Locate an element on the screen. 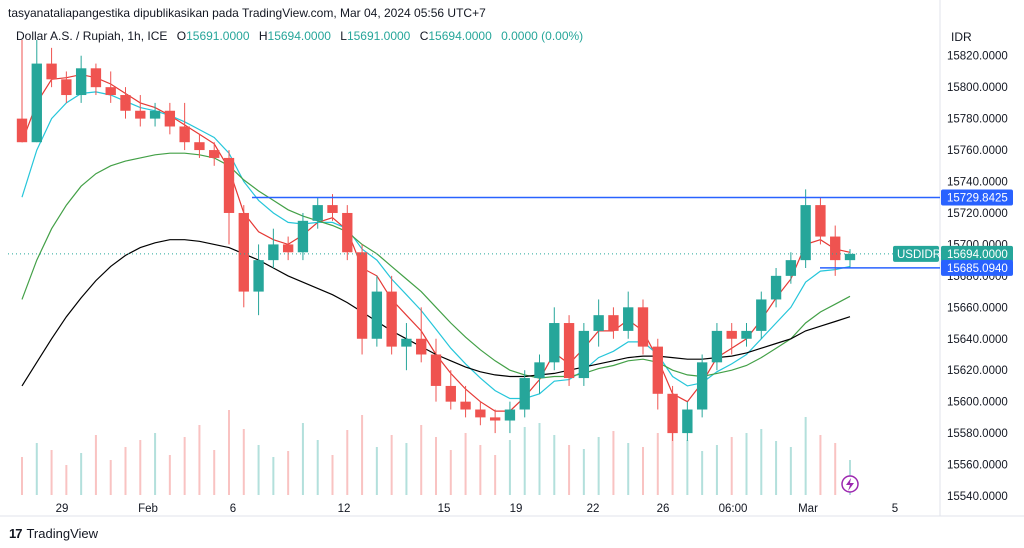 This screenshot has height=548, width=1024. y-tick-label: 15800.0000 is located at coordinates (977, 88).